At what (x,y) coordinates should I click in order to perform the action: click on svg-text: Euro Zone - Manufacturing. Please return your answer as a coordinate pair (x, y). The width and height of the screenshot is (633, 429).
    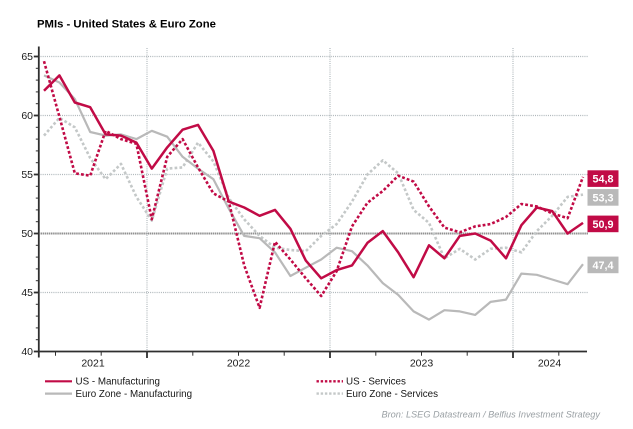
    Looking at the image, I should click on (134, 394).